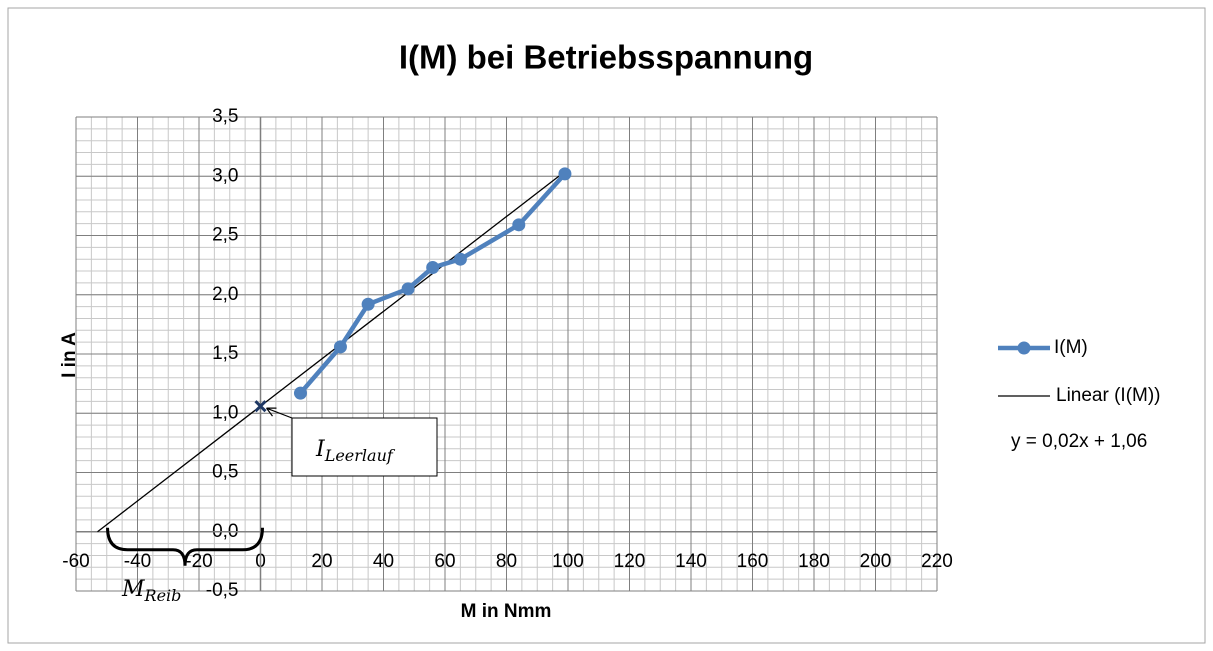 The height and width of the screenshot is (651, 1213). Describe the element at coordinates (75, 561) in the screenshot. I see `x-tick-label: -60` at that location.